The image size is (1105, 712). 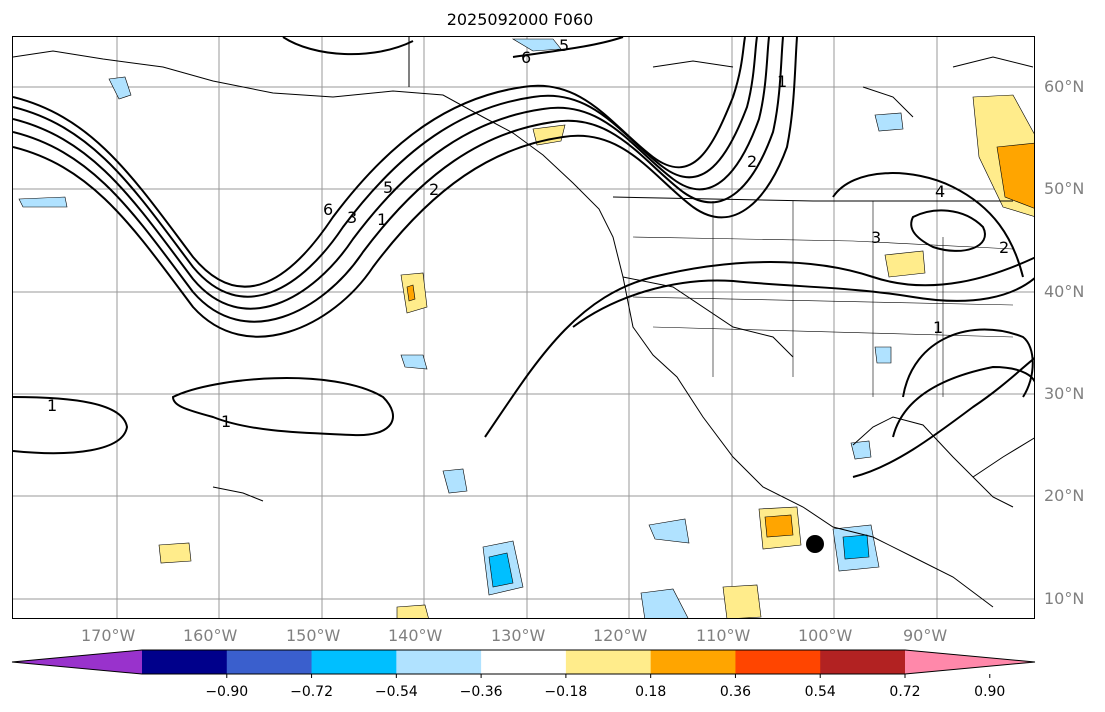 What do you see at coordinates (940, 191) in the screenshot?
I see `contour-label: 4` at bounding box center [940, 191].